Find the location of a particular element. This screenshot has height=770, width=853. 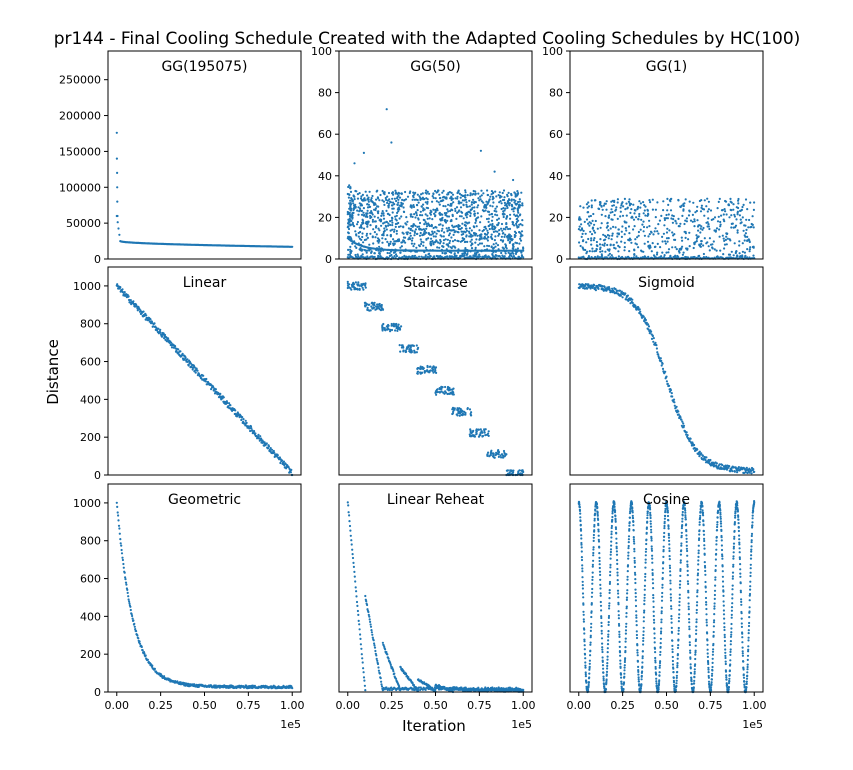

y-tick-label: 100 is located at coordinates (552, 51).